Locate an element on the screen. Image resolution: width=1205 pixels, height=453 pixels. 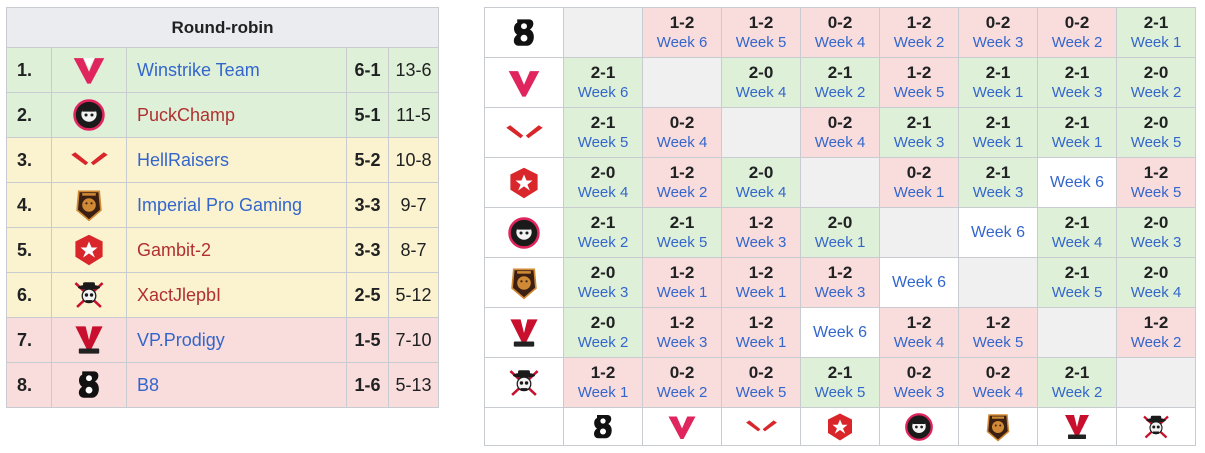
crosstable-self-cell is located at coordinates (1156, 382).